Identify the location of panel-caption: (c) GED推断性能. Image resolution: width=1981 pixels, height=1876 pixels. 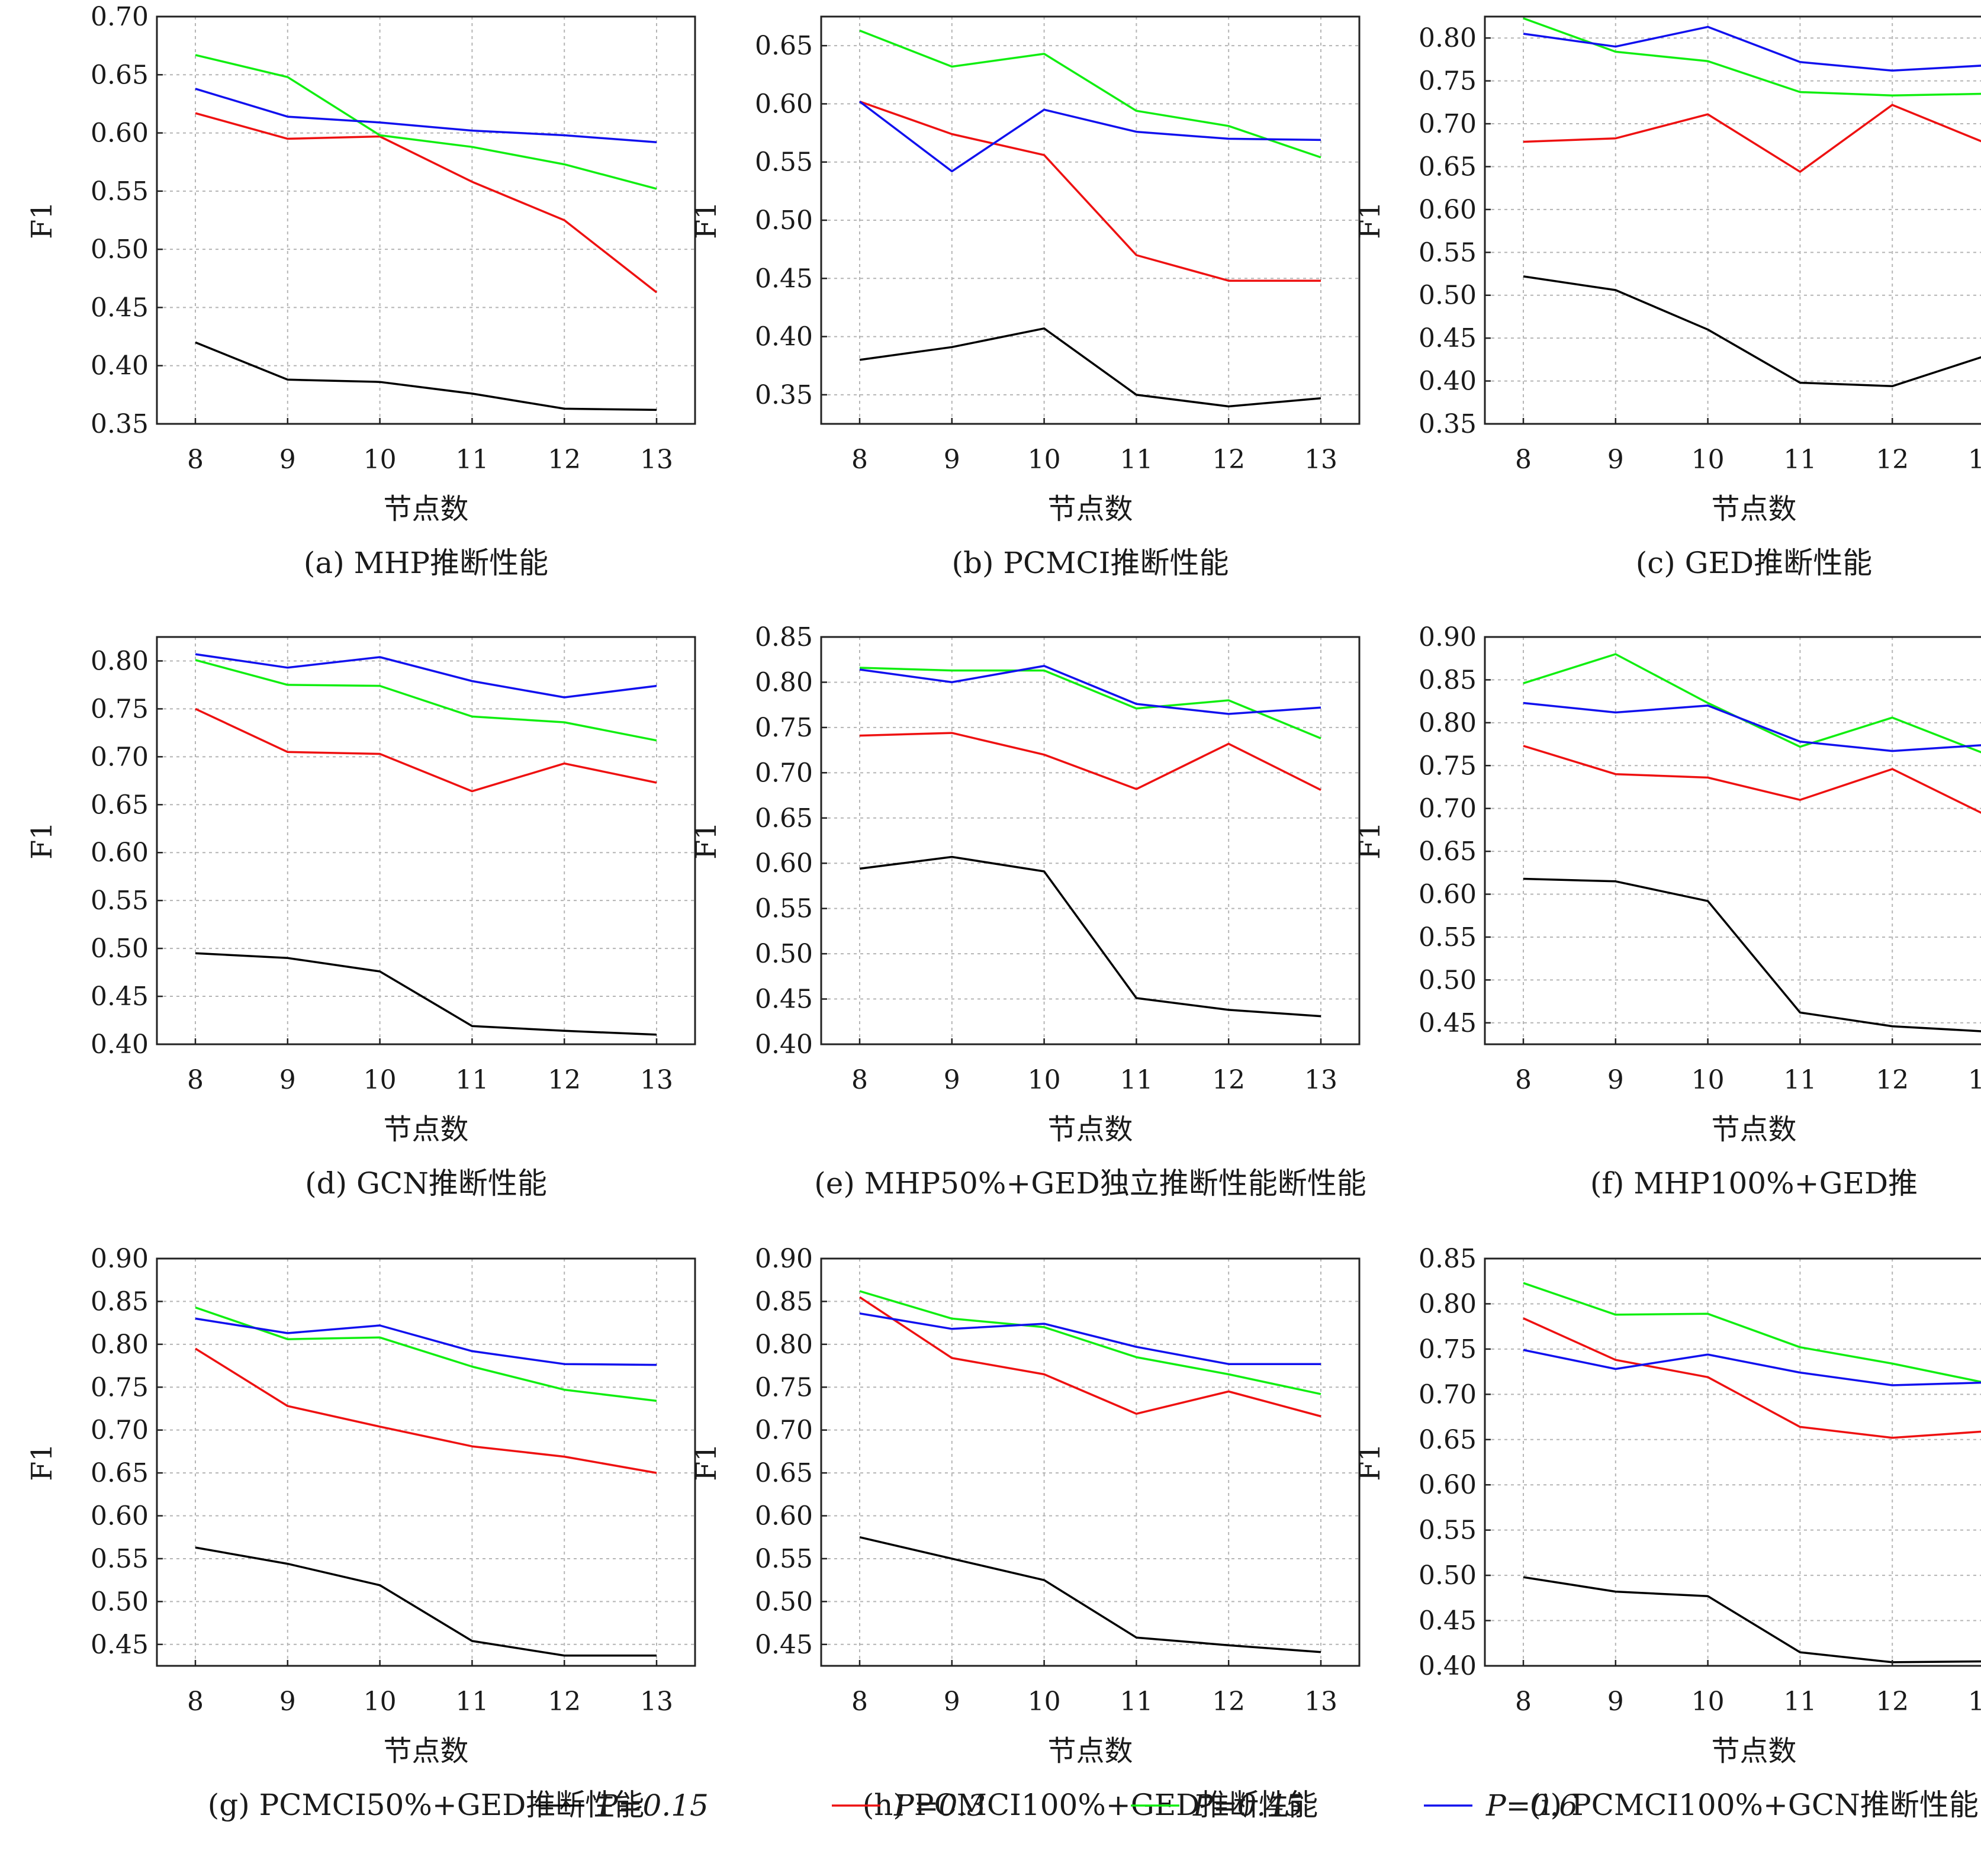
(1754, 563).